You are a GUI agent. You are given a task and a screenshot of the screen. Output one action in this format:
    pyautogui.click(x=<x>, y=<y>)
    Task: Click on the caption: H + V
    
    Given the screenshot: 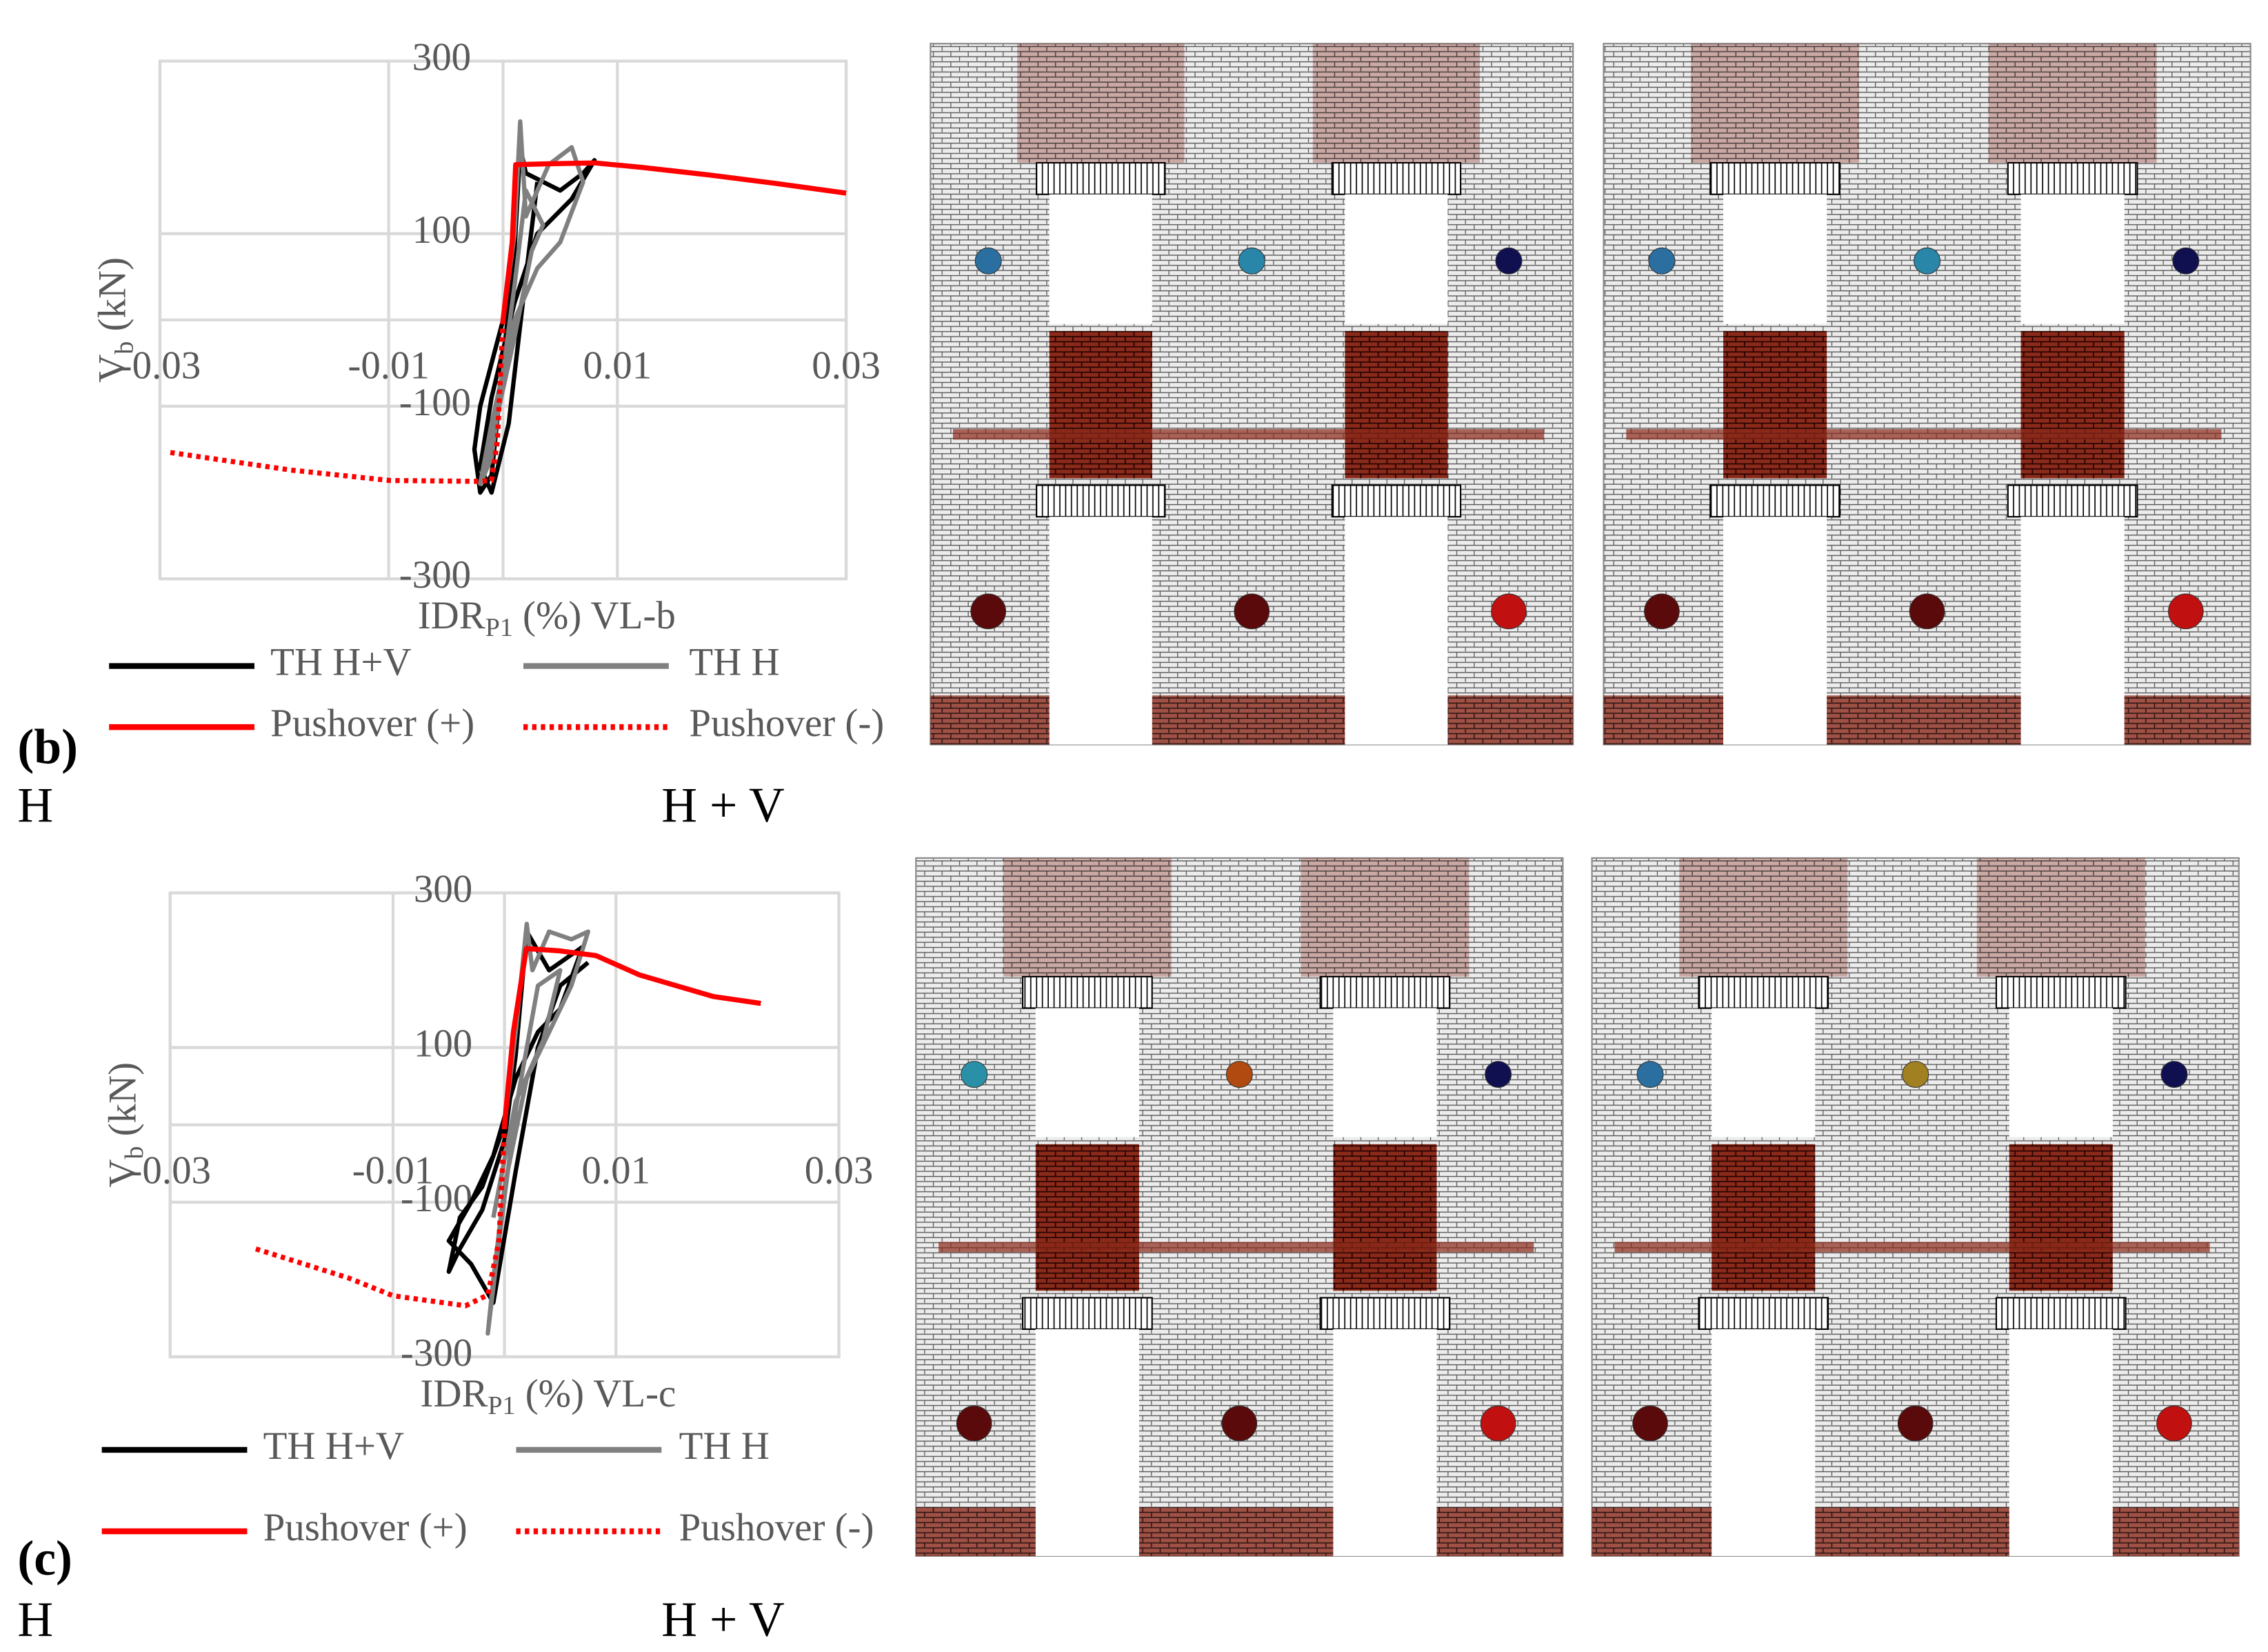 What is the action you would take?
    pyautogui.click(x=722, y=1619)
    